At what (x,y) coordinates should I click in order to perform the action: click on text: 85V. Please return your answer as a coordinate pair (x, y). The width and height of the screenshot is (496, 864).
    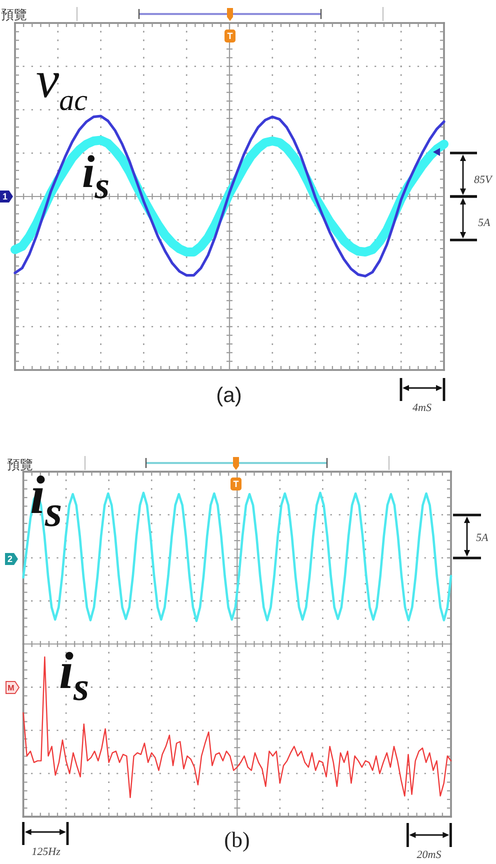
    Looking at the image, I should click on (483, 180).